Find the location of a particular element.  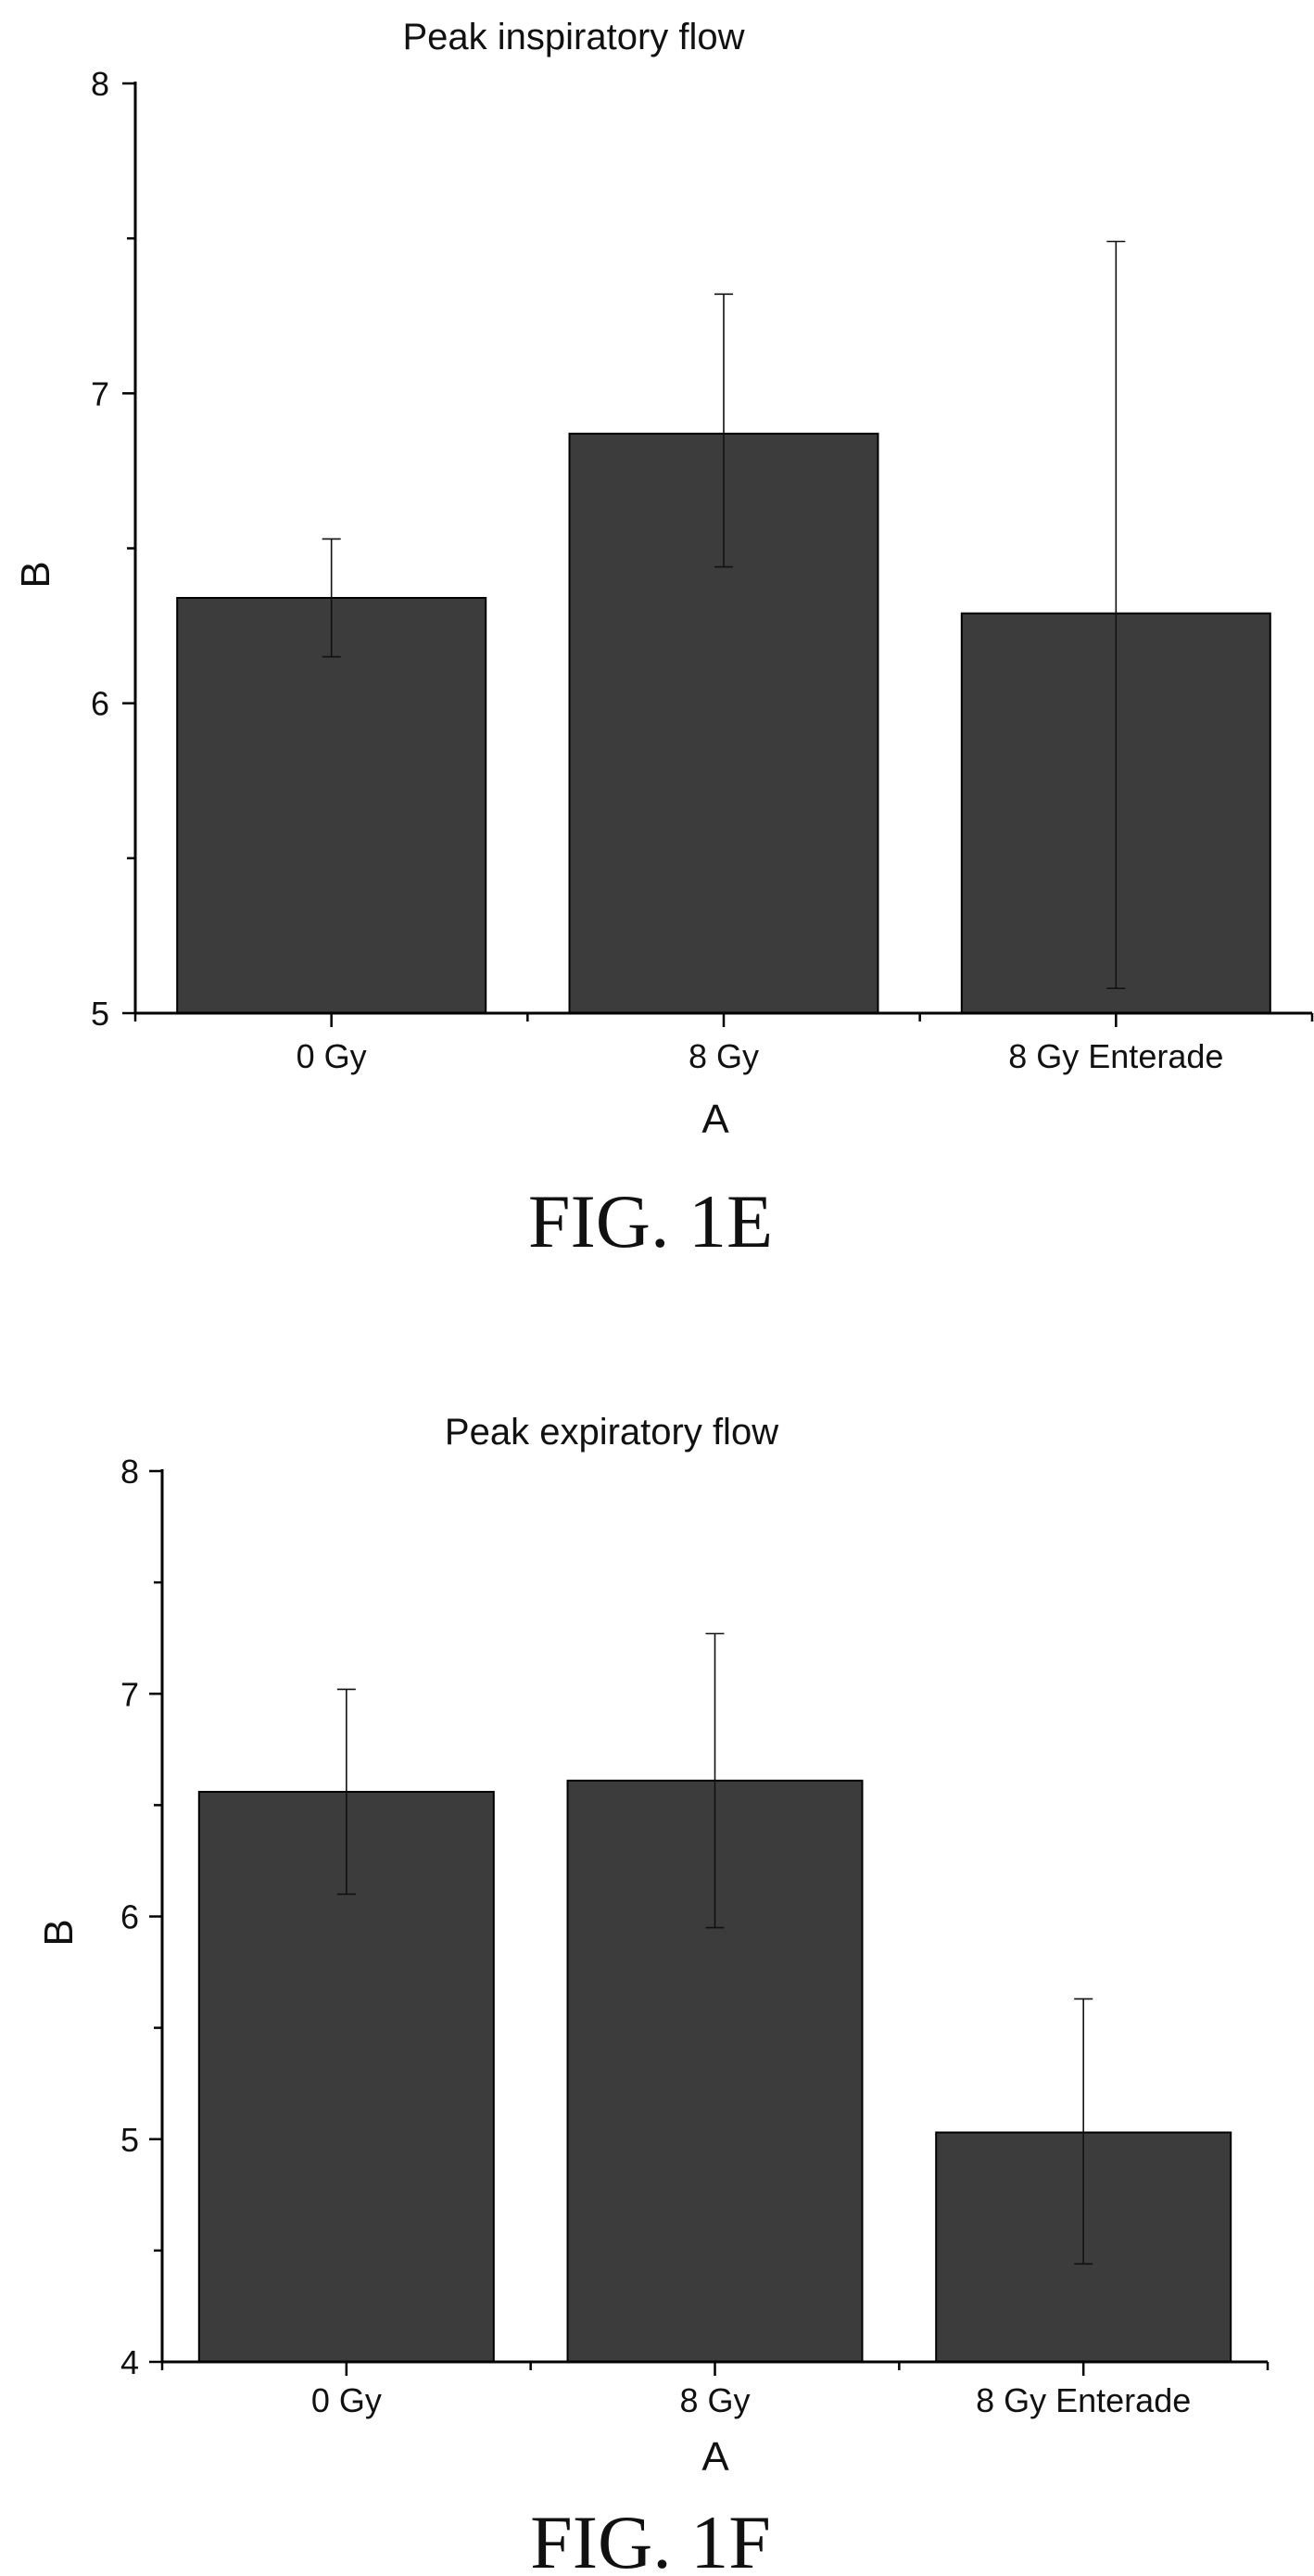

chart-title: Peak inspiratory flow is located at coordinates (573, 37).